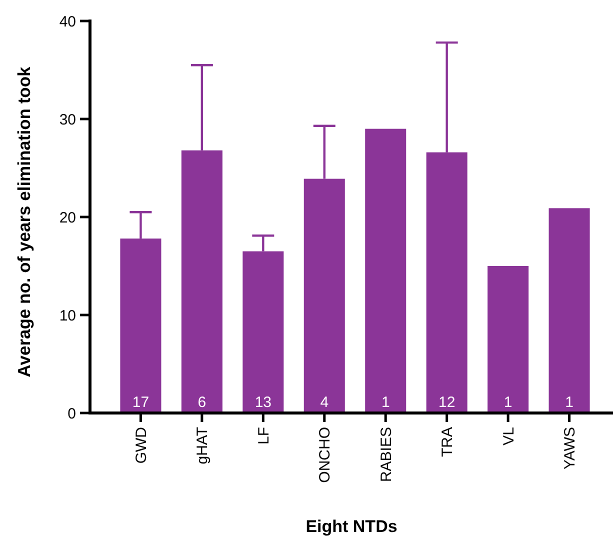 The image size is (613, 546). What do you see at coordinates (263, 402) in the screenshot?
I see `annotation: 13` at bounding box center [263, 402].